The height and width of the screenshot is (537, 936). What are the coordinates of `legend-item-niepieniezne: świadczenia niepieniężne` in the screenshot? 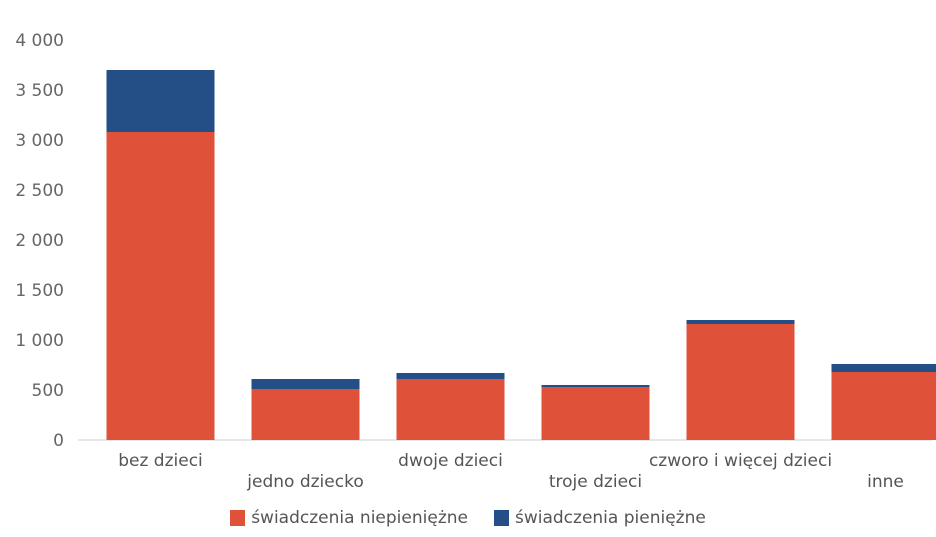 It's located at (349, 518).